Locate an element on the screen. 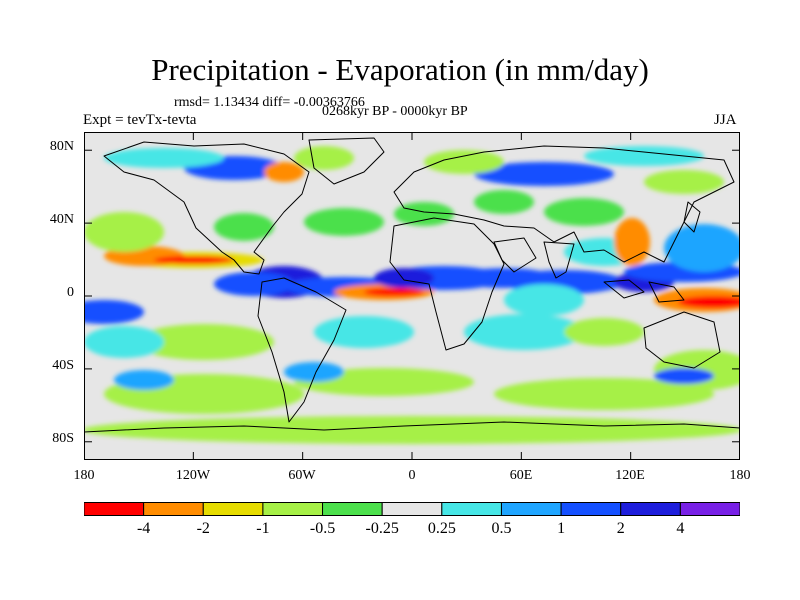 The image size is (800, 600). x-tick-60e: 60E is located at coordinates (521, 475).